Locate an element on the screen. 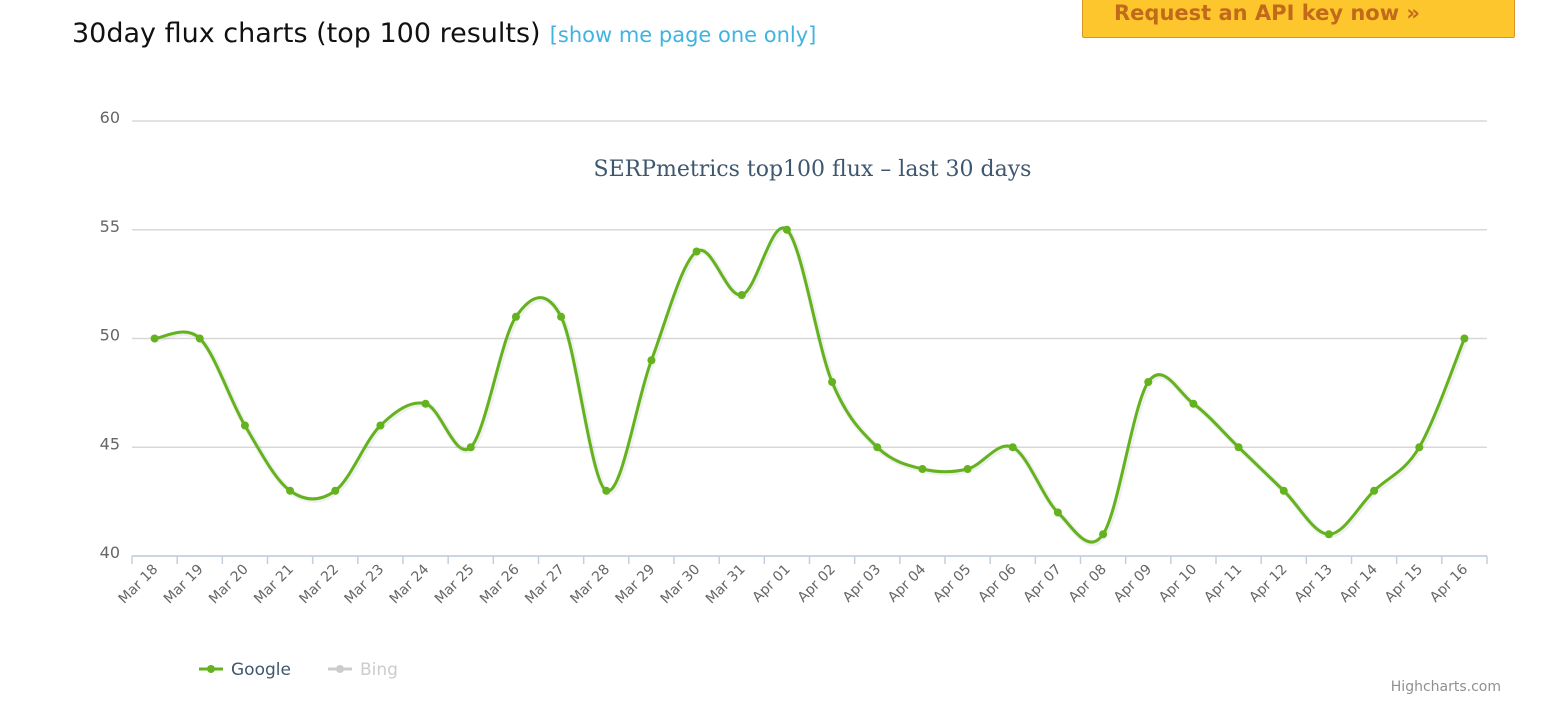 The image size is (1568, 722). request-api-key-button: Request an API key now » is located at coordinates (1298, 19).